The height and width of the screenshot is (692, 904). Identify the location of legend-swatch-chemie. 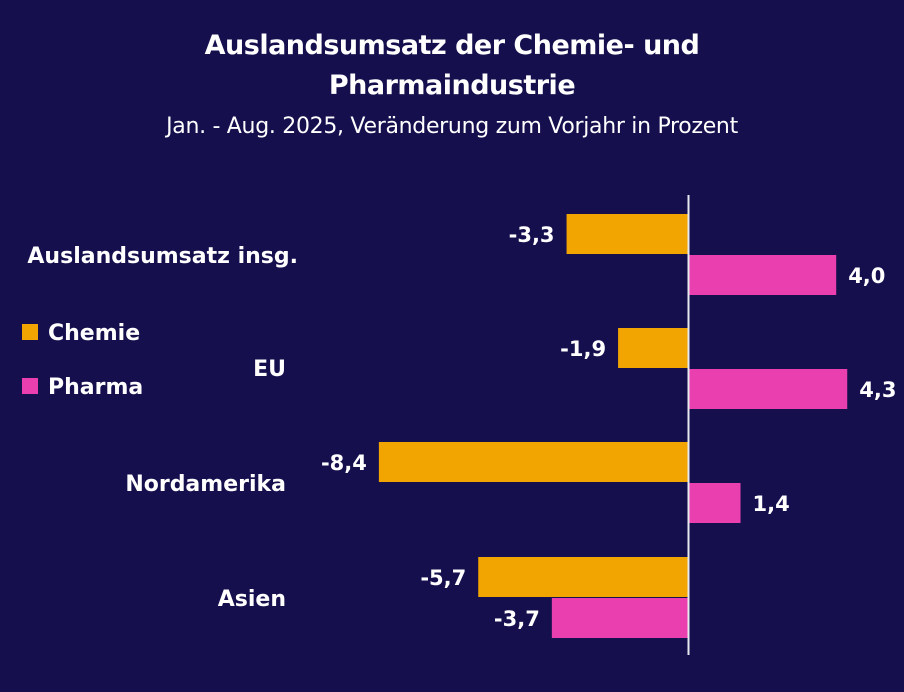
(30, 332).